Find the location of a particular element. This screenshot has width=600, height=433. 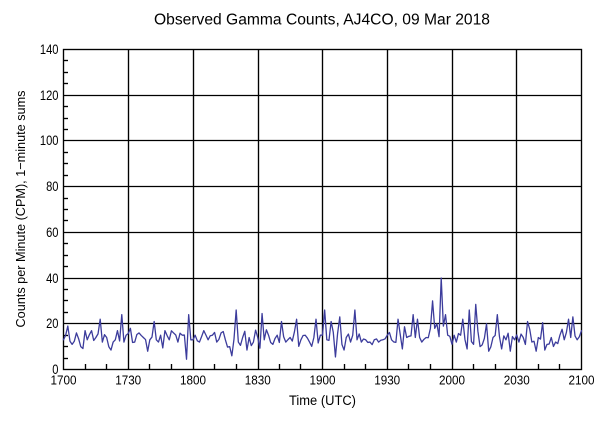

svg-text: 40 is located at coordinates (52, 278).